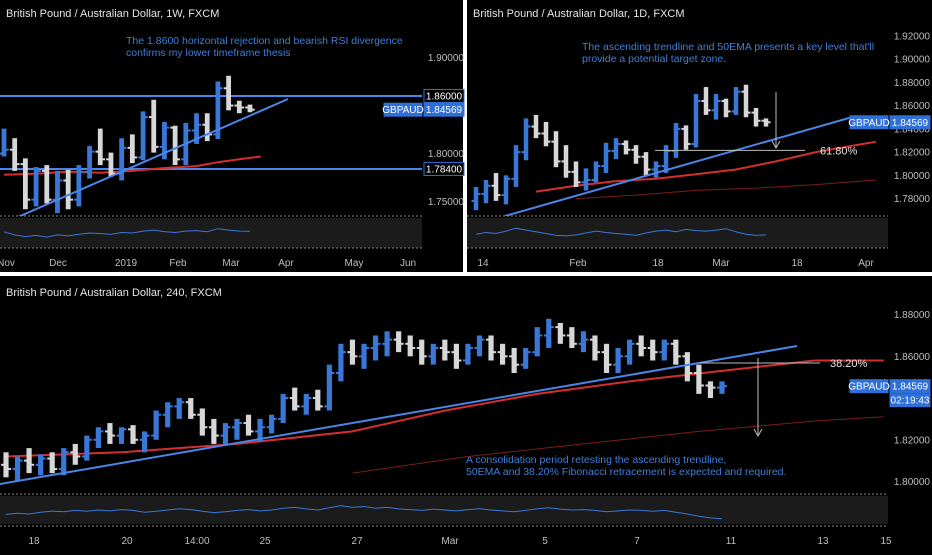 This screenshot has height=555, width=932. What do you see at coordinates (912, 315) in the screenshot?
I see `h4-y-tick: 1.88000` at bounding box center [912, 315].